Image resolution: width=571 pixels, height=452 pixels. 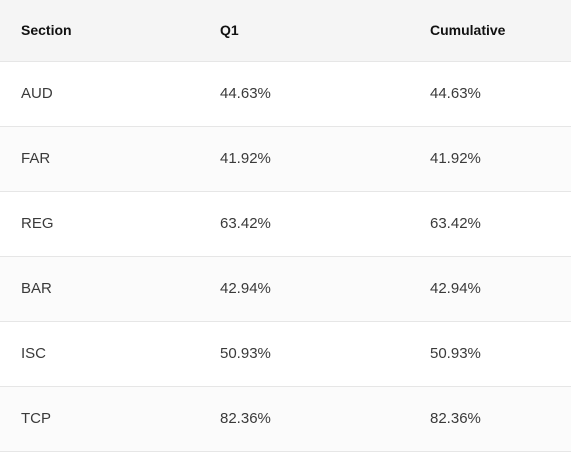 I want to click on cell-cumulative: 42.94%, so click(x=455, y=288).